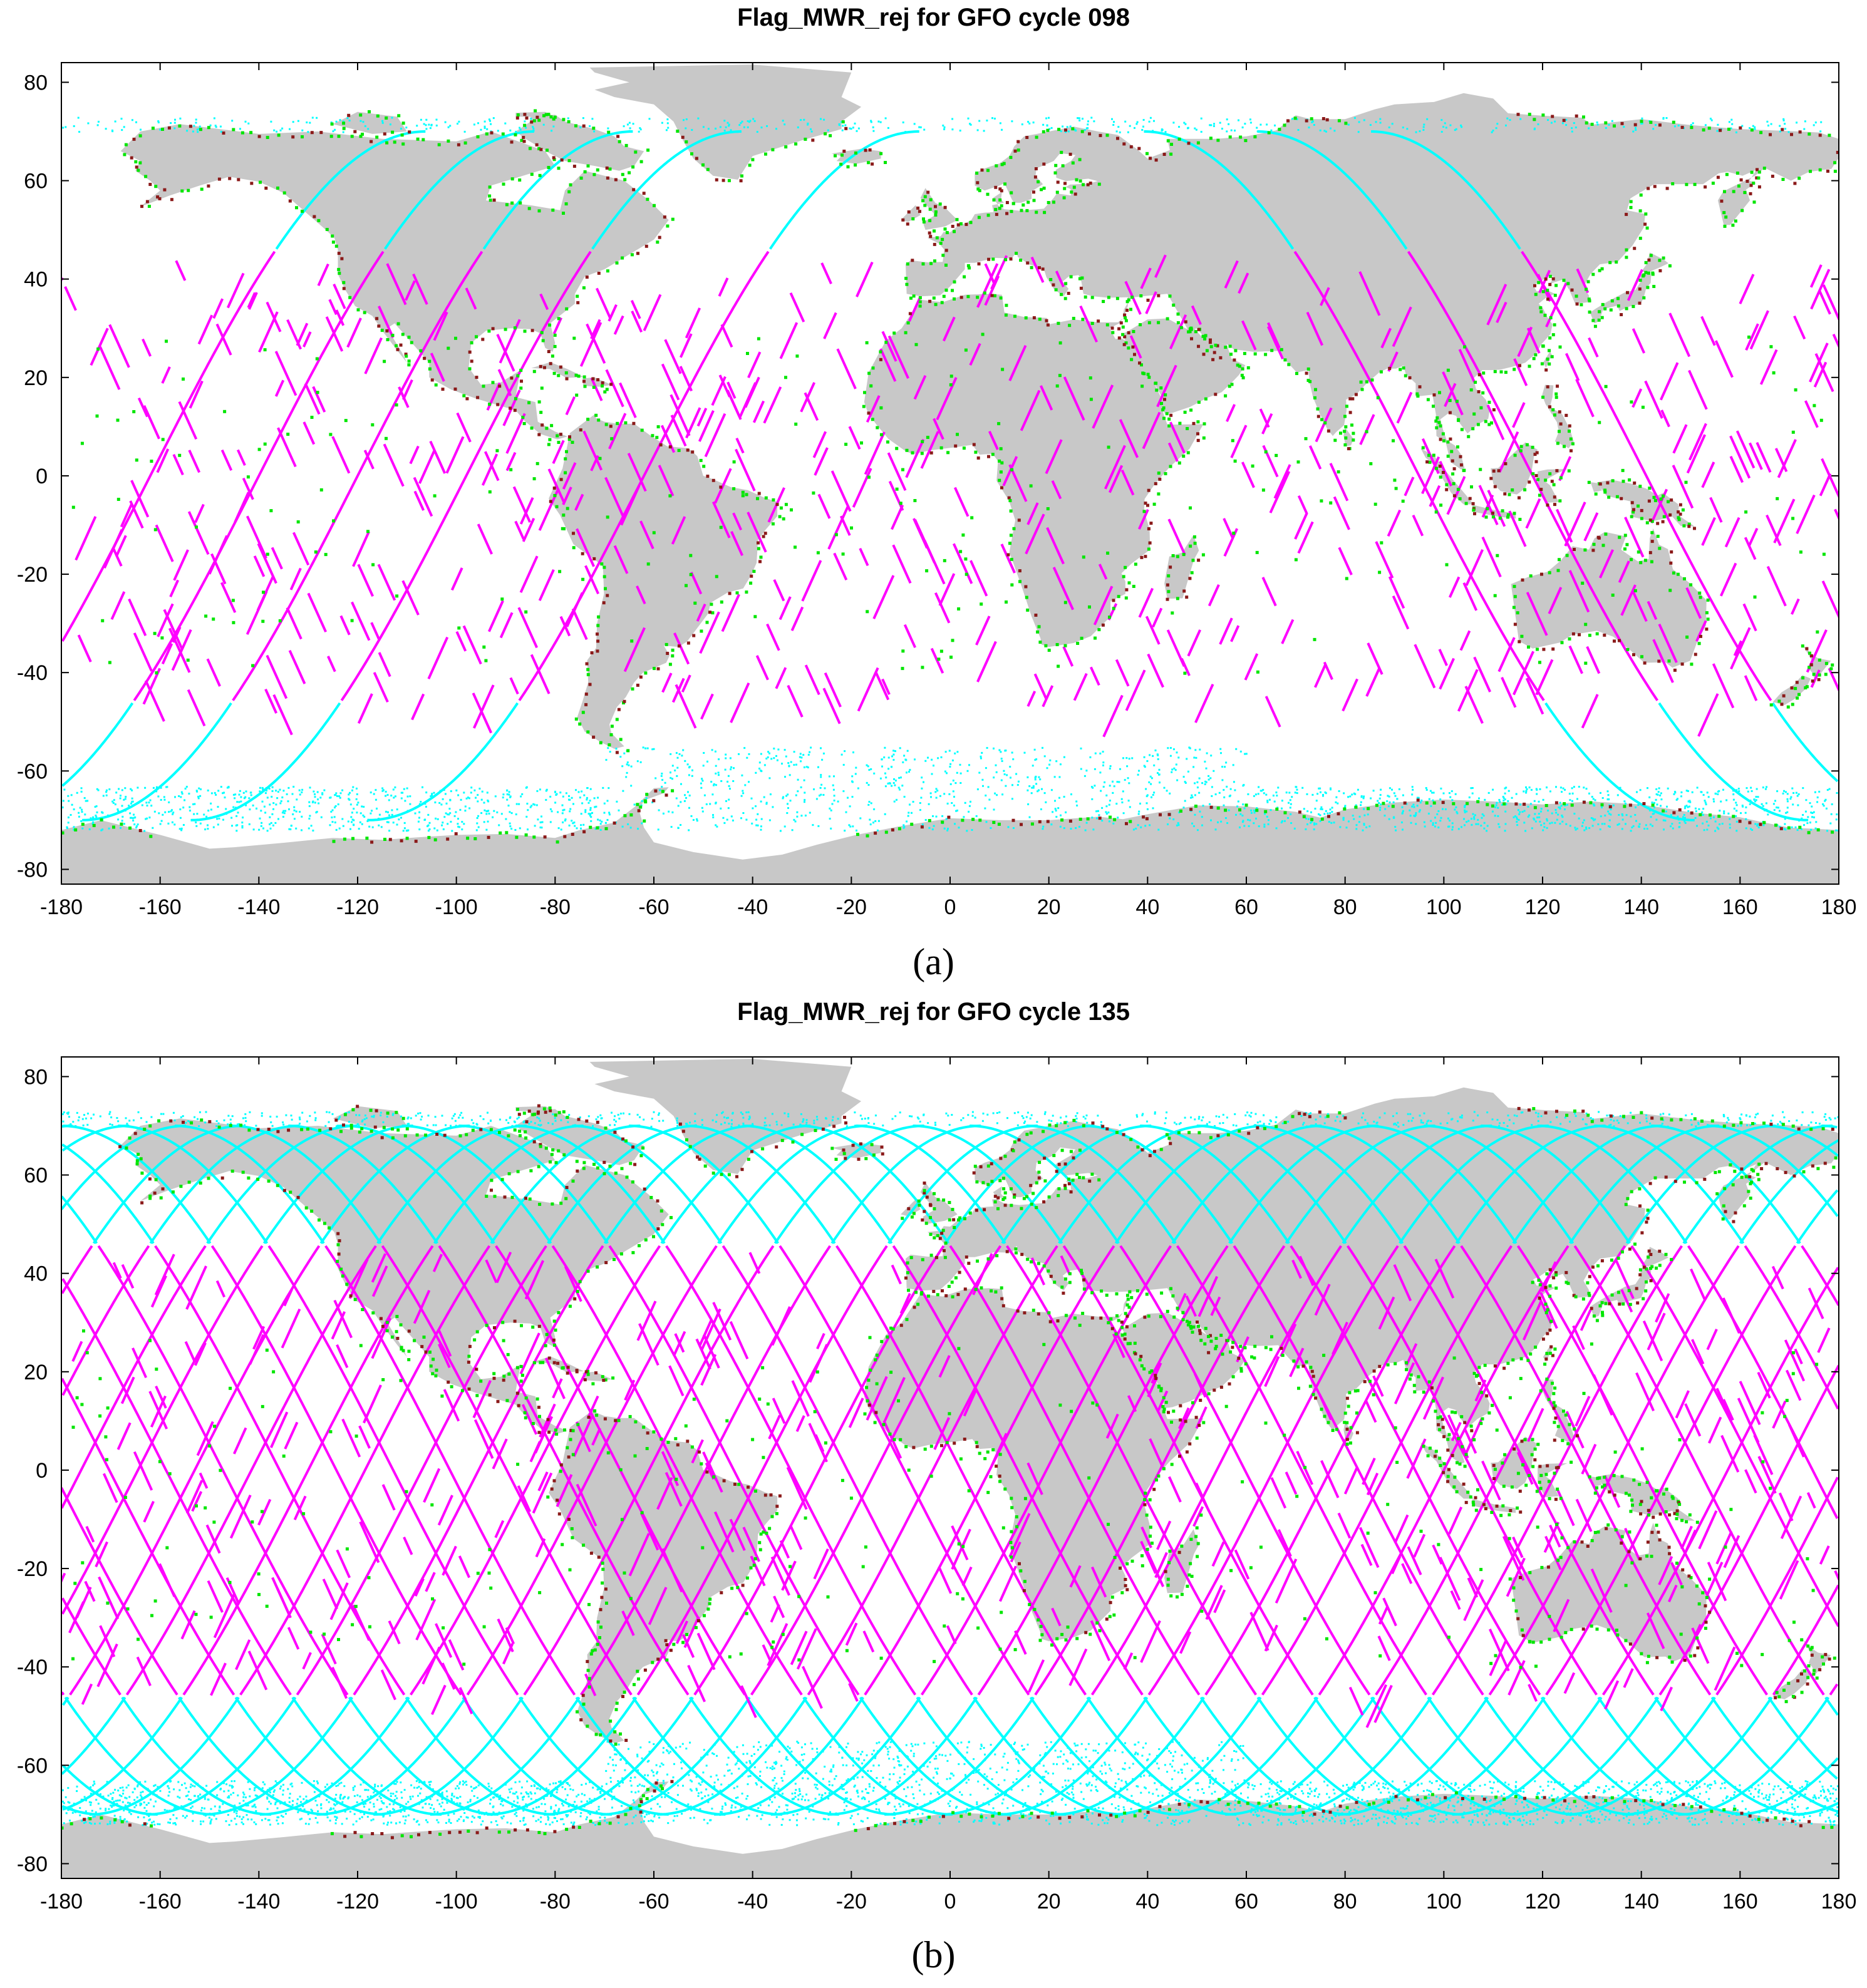  I want to click on track-line, so click(168, 446).